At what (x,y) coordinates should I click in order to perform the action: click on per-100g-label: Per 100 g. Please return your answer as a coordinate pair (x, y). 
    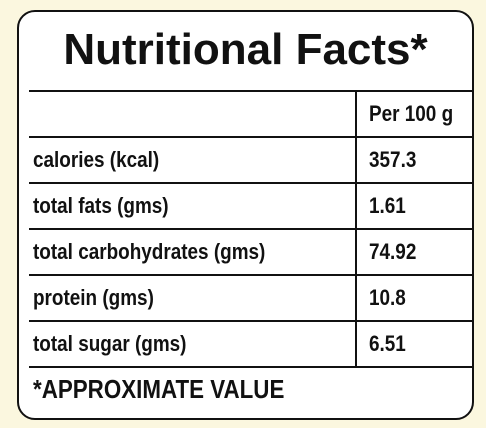
    Looking at the image, I should click on (411, 113).